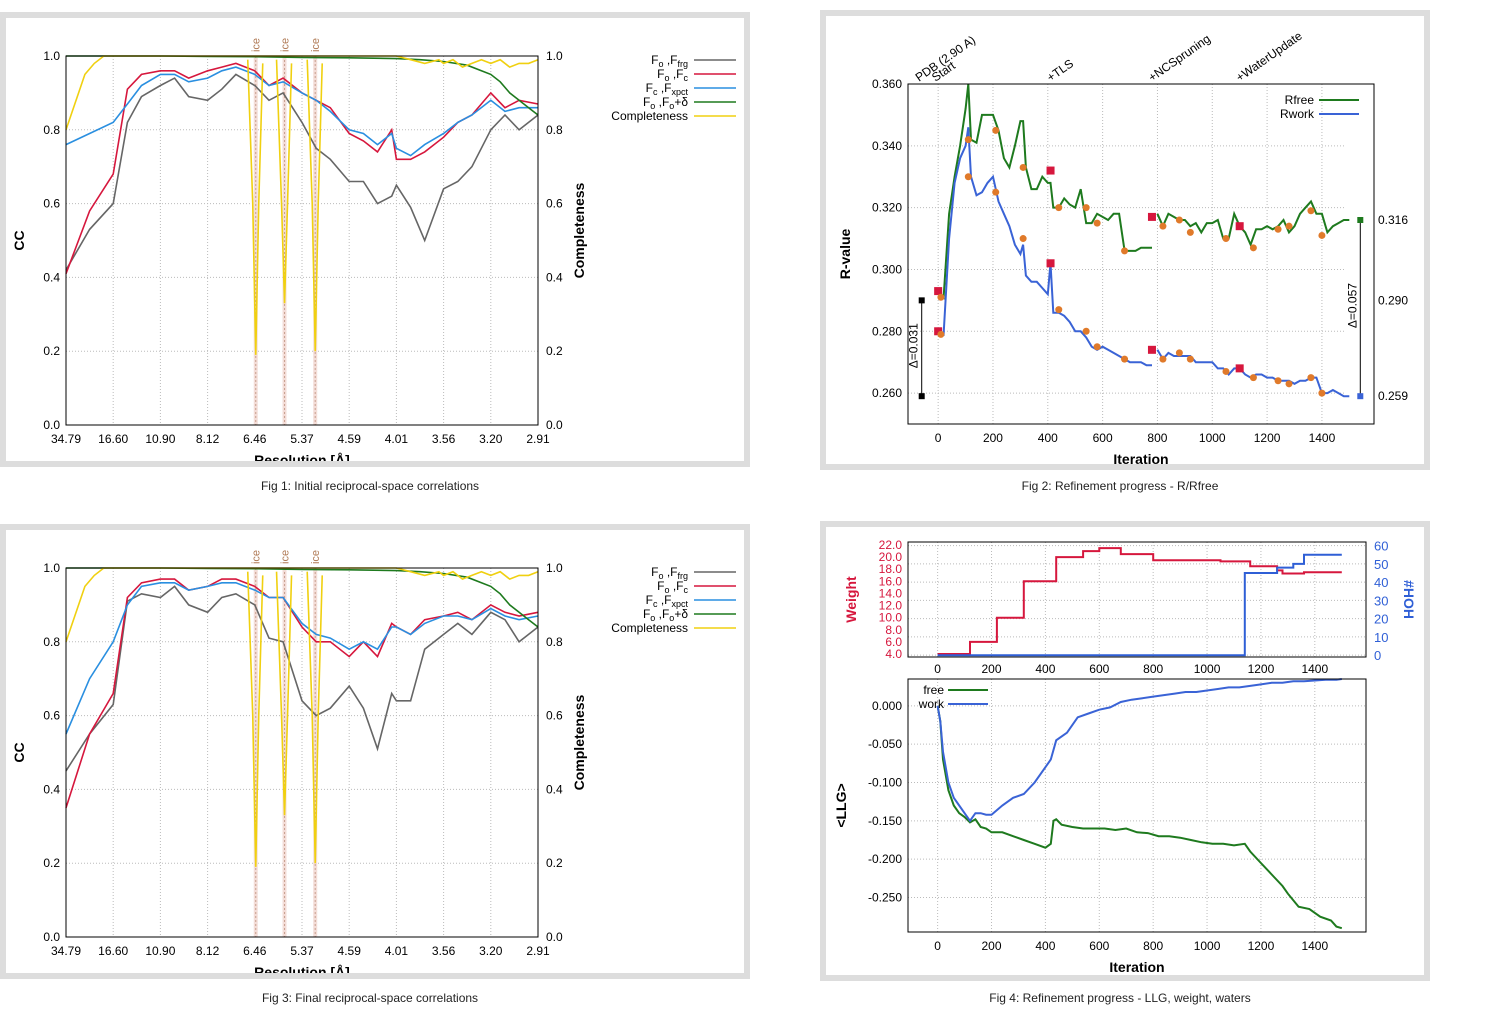 The height and width of the screenshot is (1024, 1500). What do you see at coordinates (887, 146) in the screenshot?
I see `y-tick-label: 0.340` at bounding box center [887, 146].